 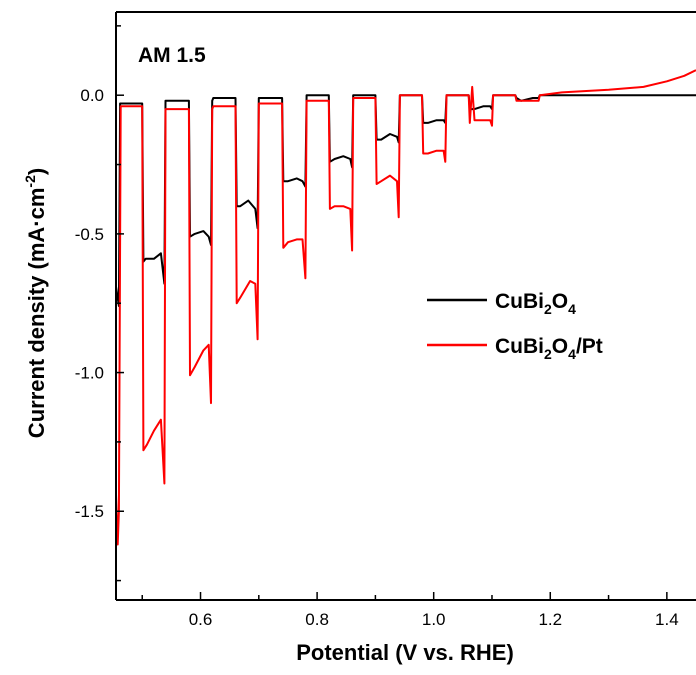 I want to click on legend-label-cubi2o4-pt: CuBi2O4/Pt, so click(x=549, y=348).